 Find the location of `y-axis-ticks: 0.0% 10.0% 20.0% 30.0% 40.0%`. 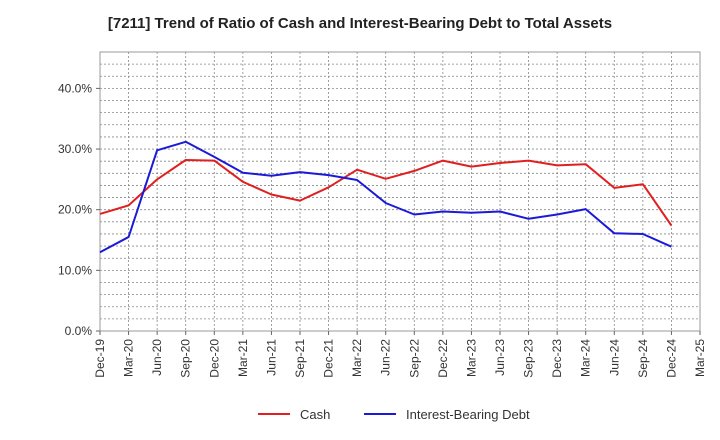

y-axis-ticks: 0.0% 10.0% 20.0% 30.0% 40.0% is located at coordinates (79, 209).